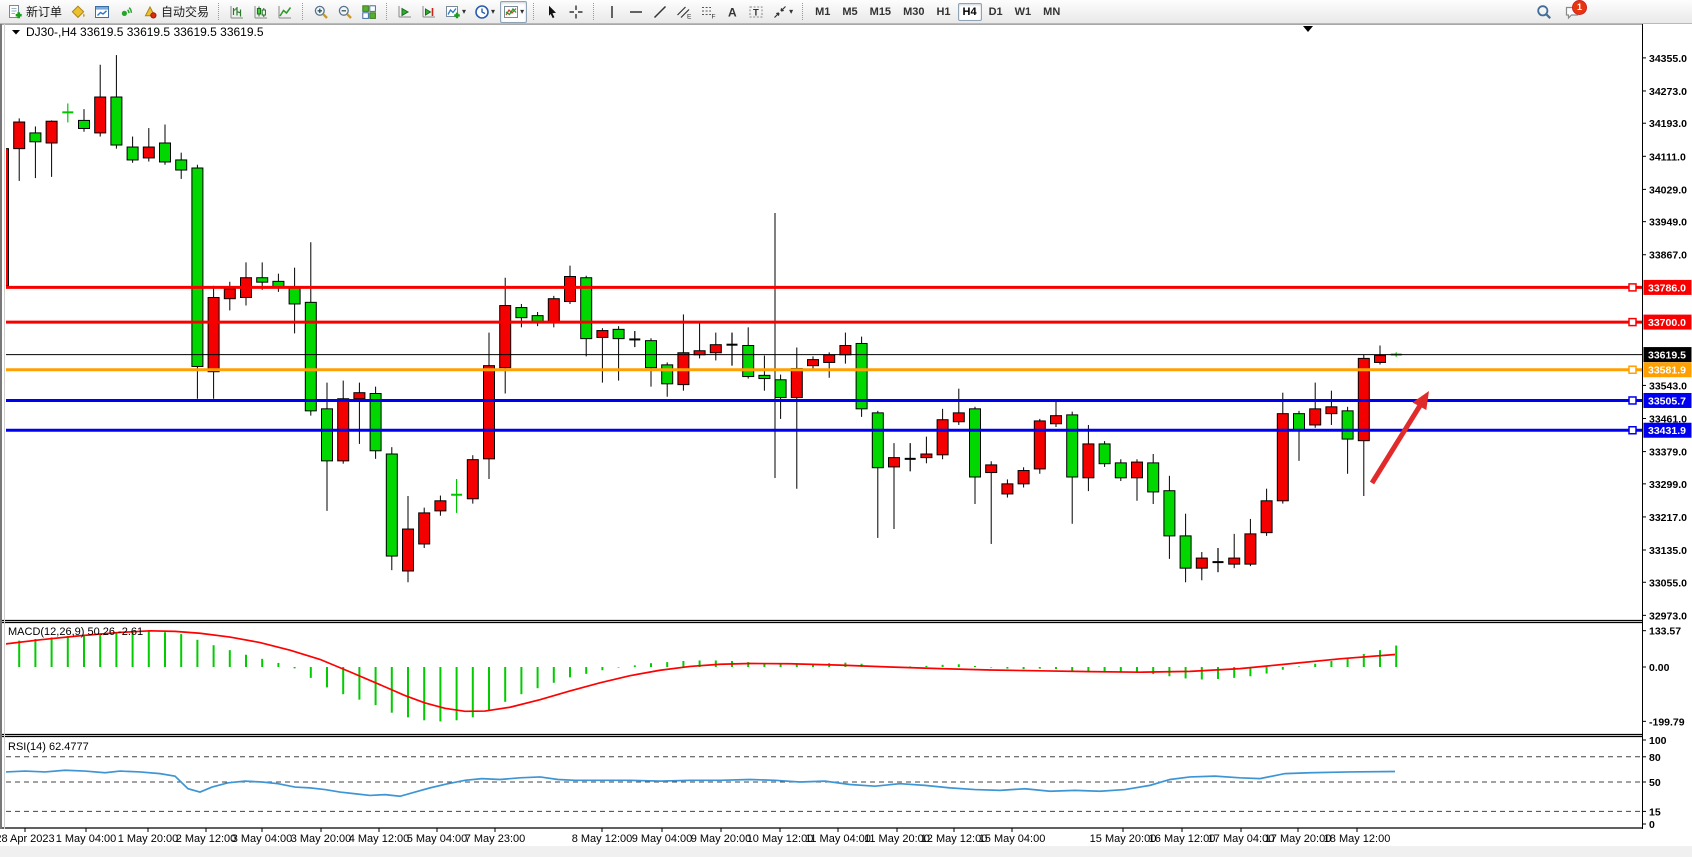 The image size is (1692, 857). I want to click on new-order-label: 新订单, so click(44, 12).